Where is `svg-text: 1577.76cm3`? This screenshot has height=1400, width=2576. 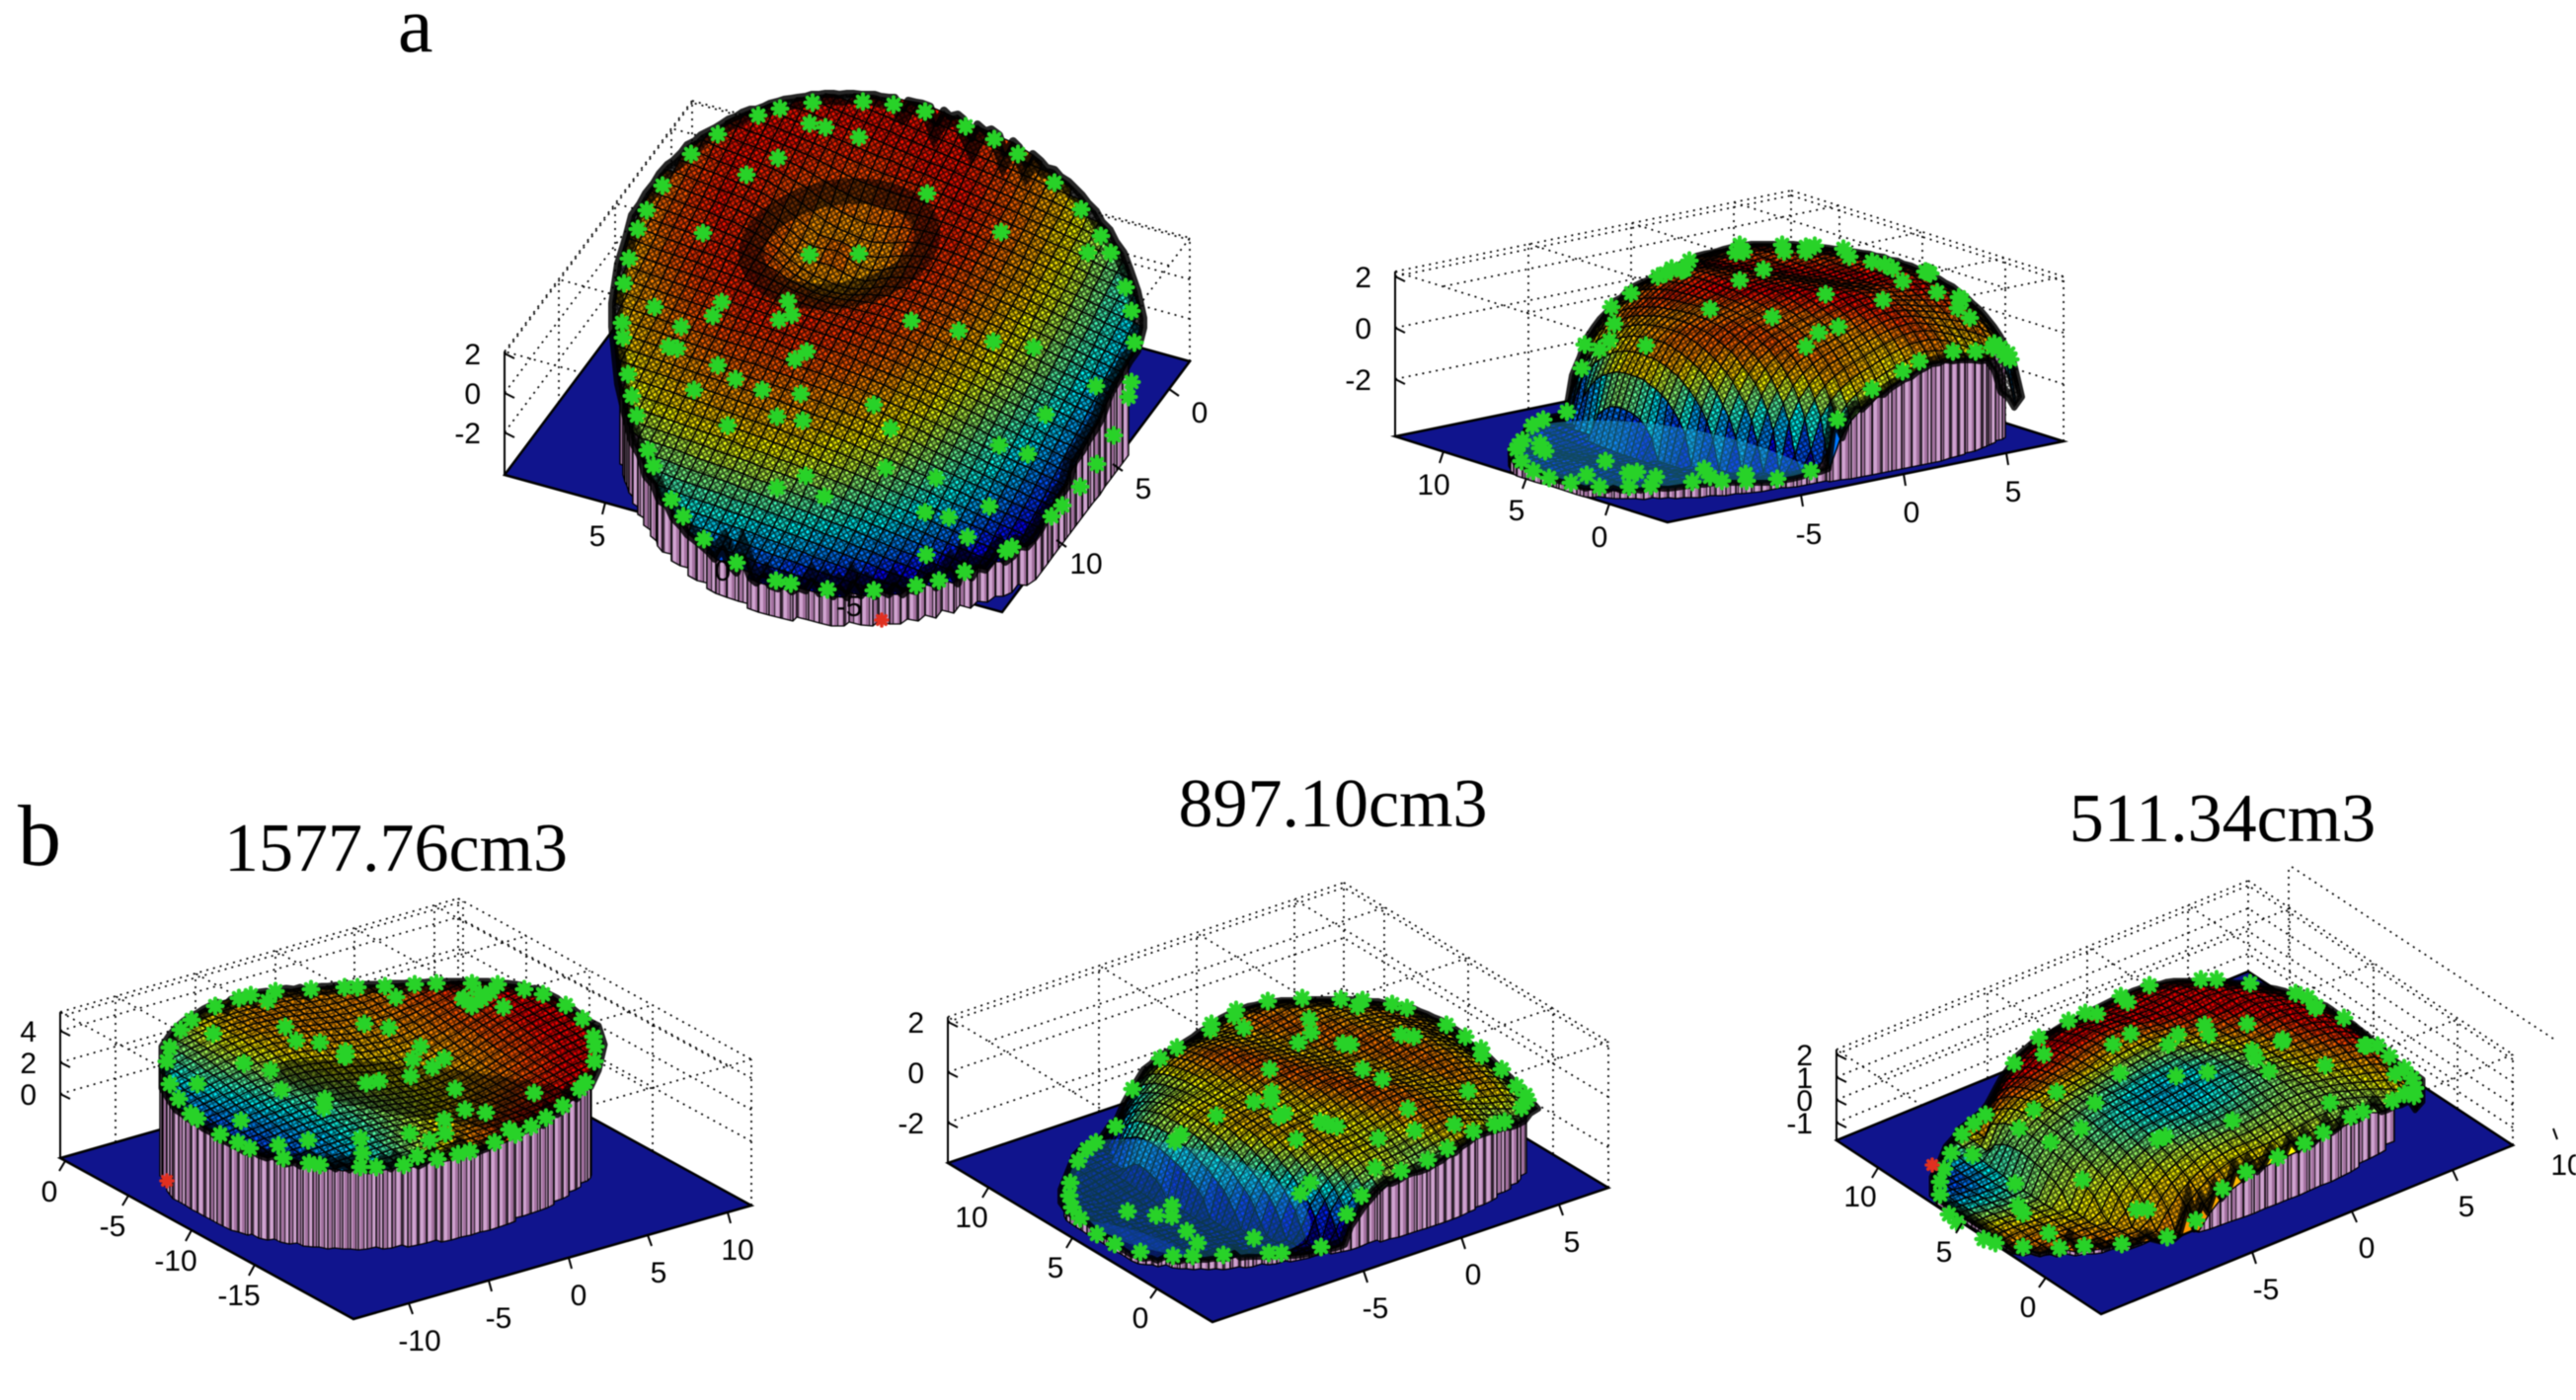
svg-text: 1577.76cm3 is located at coordinates (396, 849).